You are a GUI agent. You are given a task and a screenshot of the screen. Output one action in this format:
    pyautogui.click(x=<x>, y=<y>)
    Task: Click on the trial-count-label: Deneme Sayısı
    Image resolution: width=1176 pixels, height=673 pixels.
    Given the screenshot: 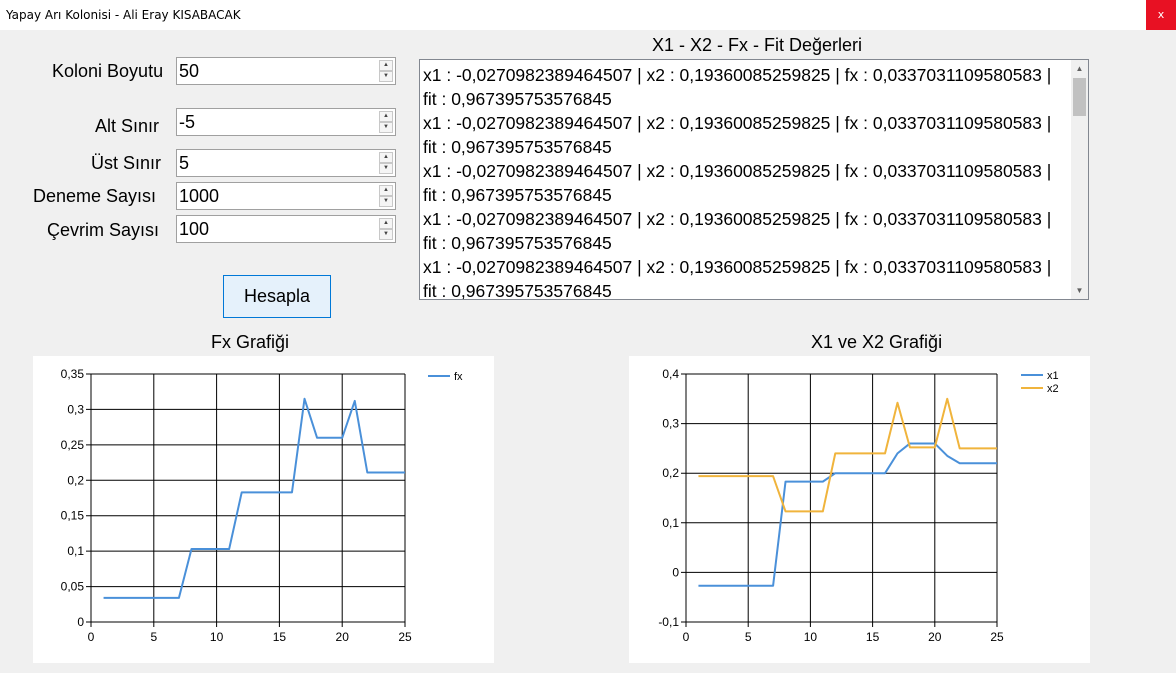 What is the action you would take?
    pyautogui.click(x=95, y=196)
    